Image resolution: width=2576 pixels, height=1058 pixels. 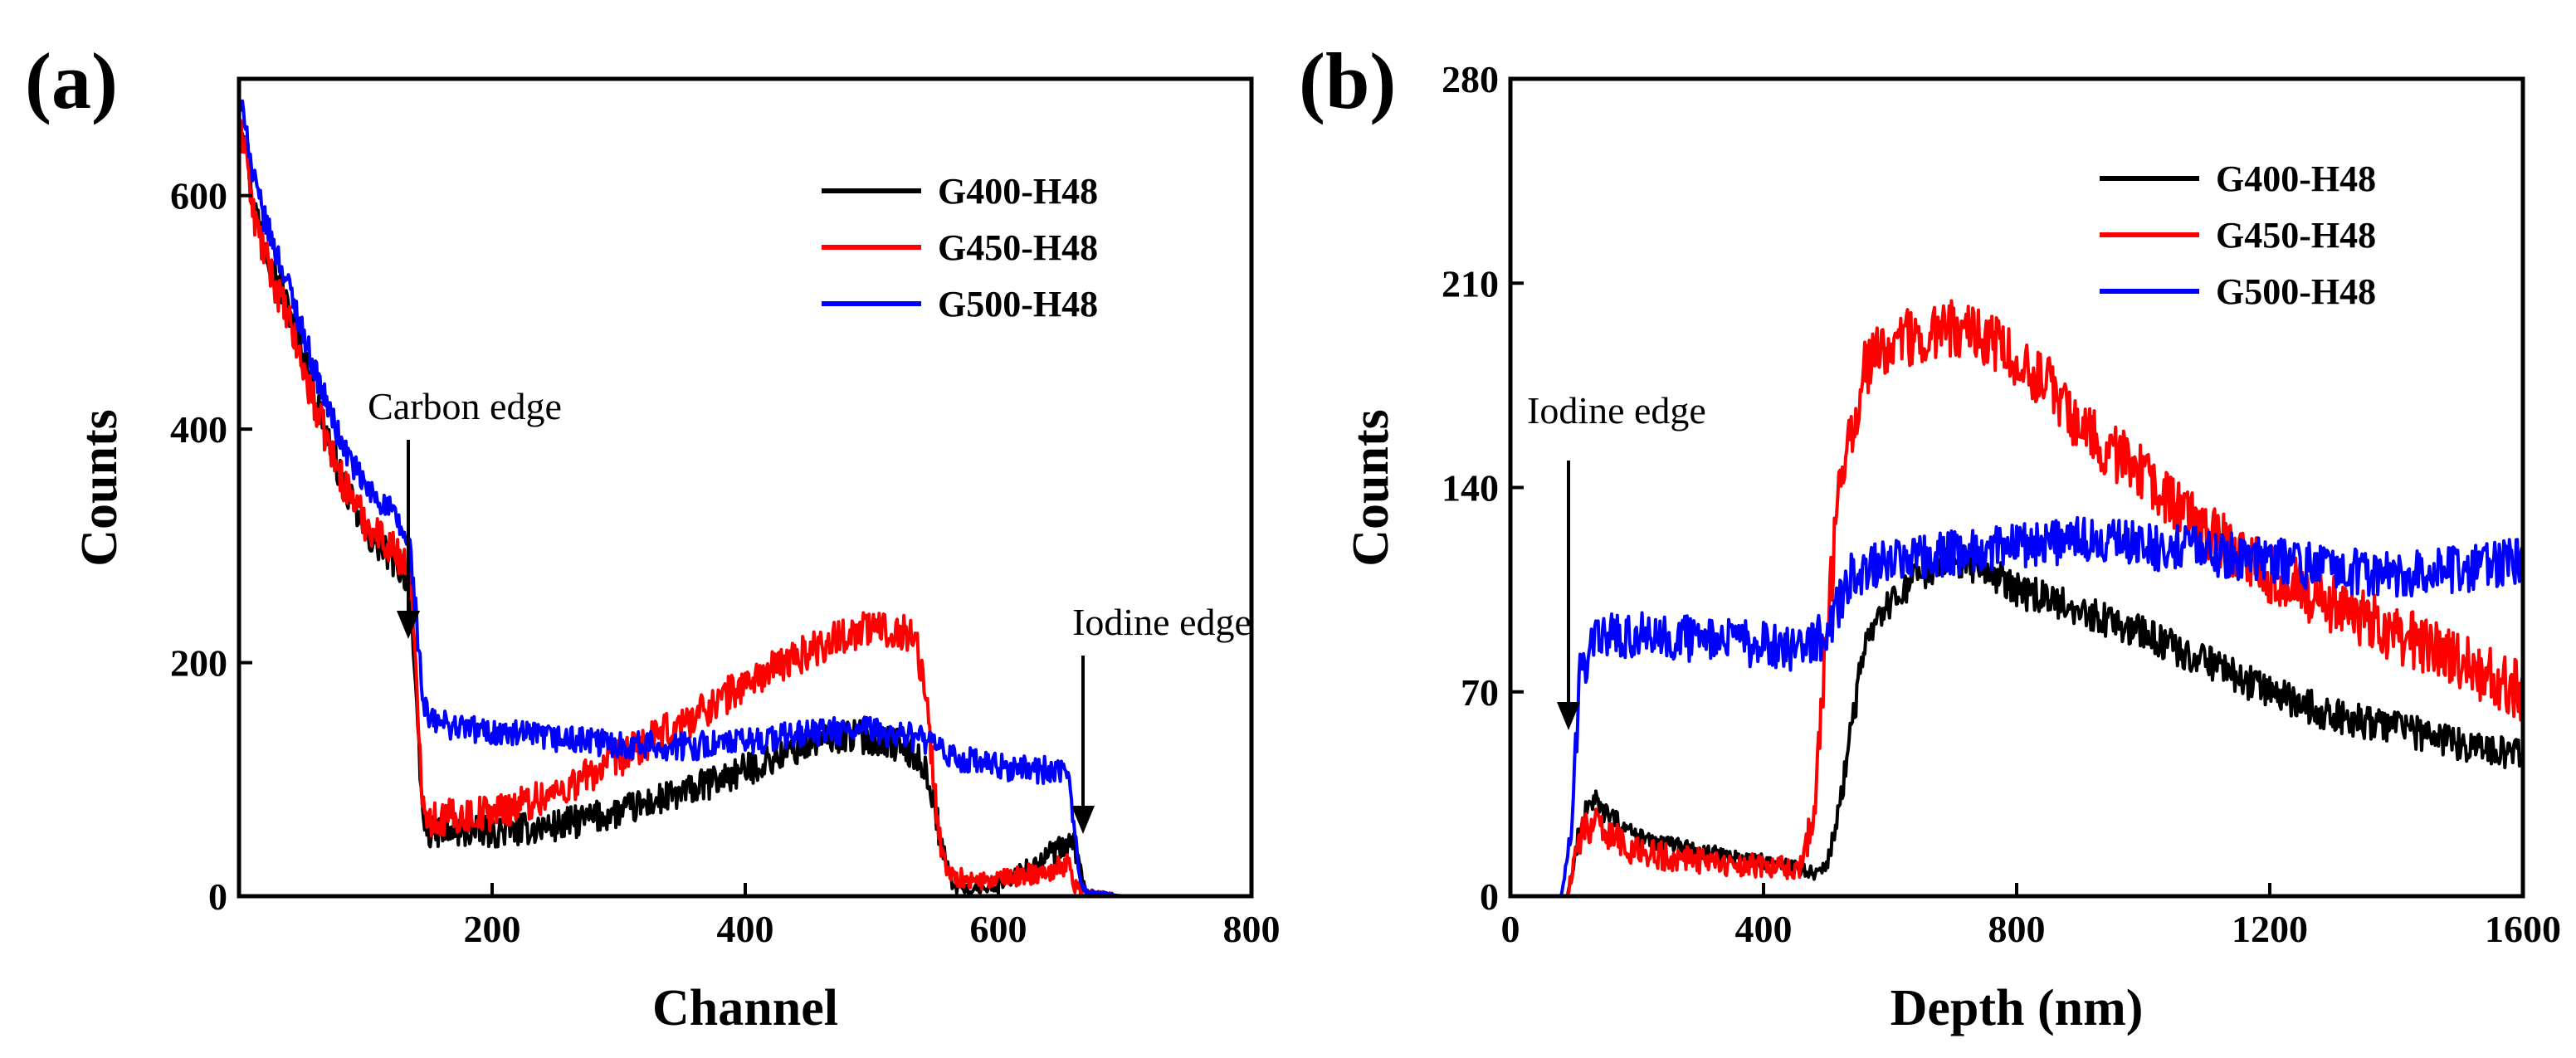 I want to click on panel-b-ytick-label: 70, so click(x=1480, y=693).